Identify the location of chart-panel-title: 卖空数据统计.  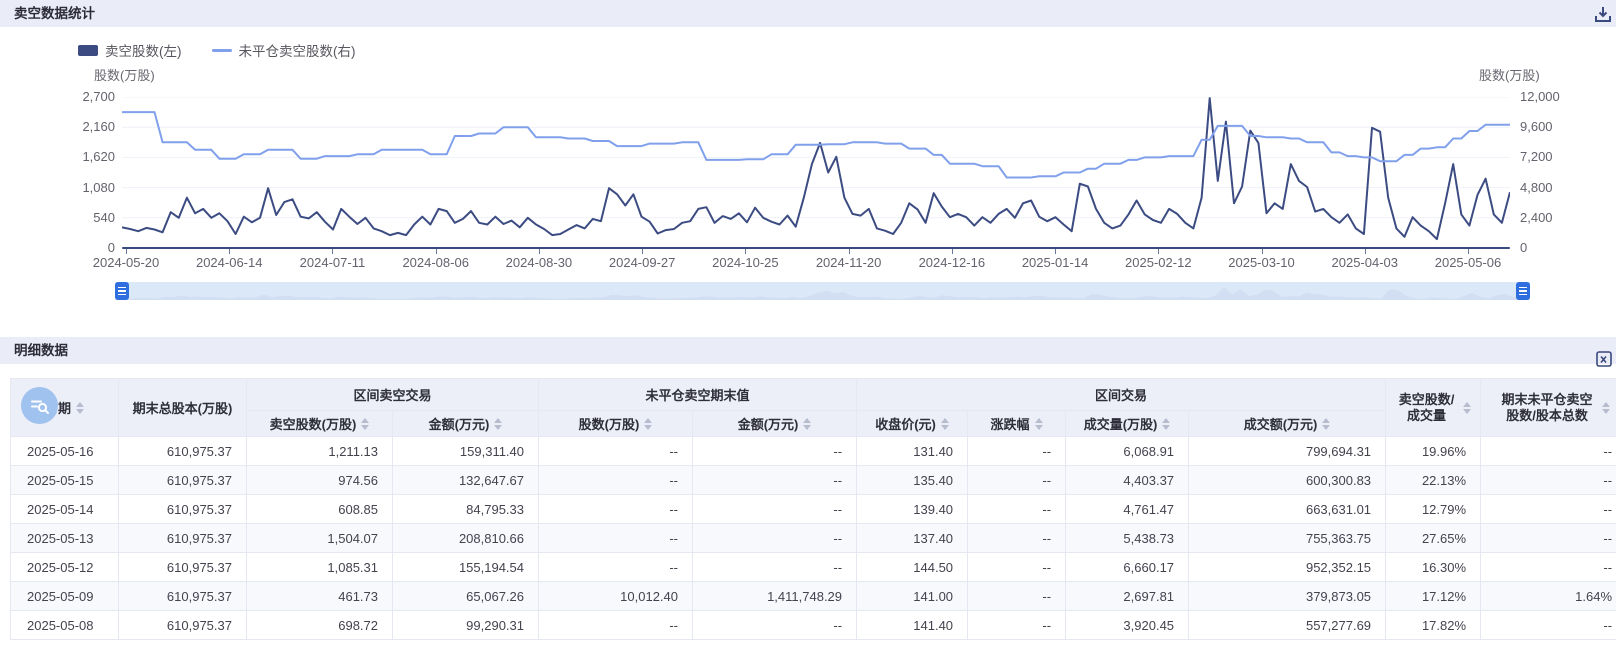
(54, 13).